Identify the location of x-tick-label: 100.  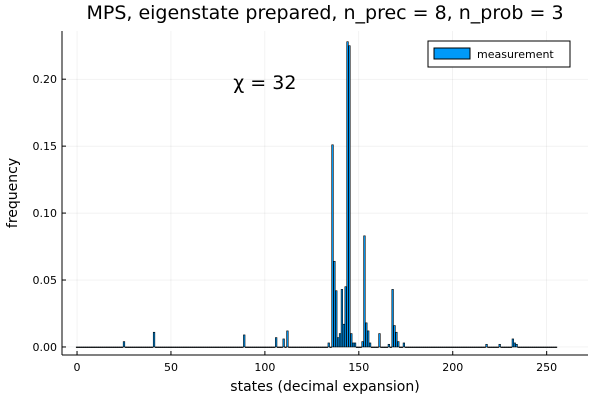
(264, 367).